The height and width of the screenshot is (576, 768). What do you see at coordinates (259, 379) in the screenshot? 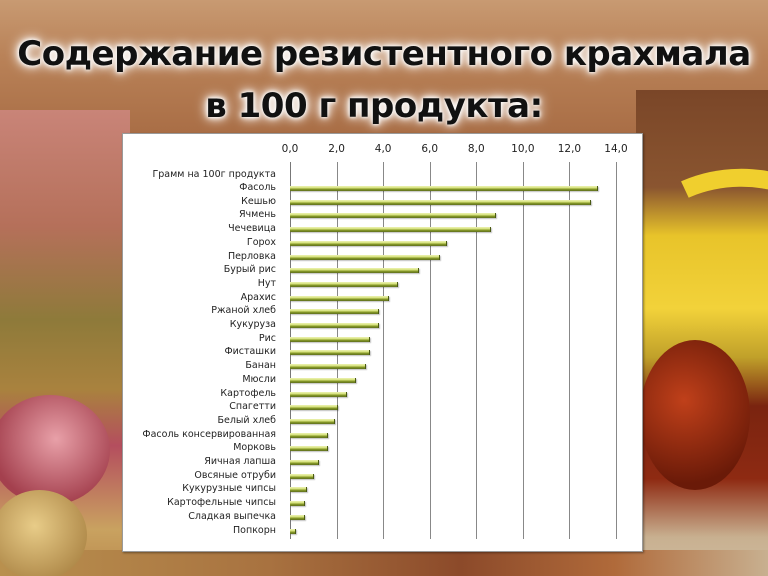
I see `category-label: Мюсли` at bounding box center [259, 379].